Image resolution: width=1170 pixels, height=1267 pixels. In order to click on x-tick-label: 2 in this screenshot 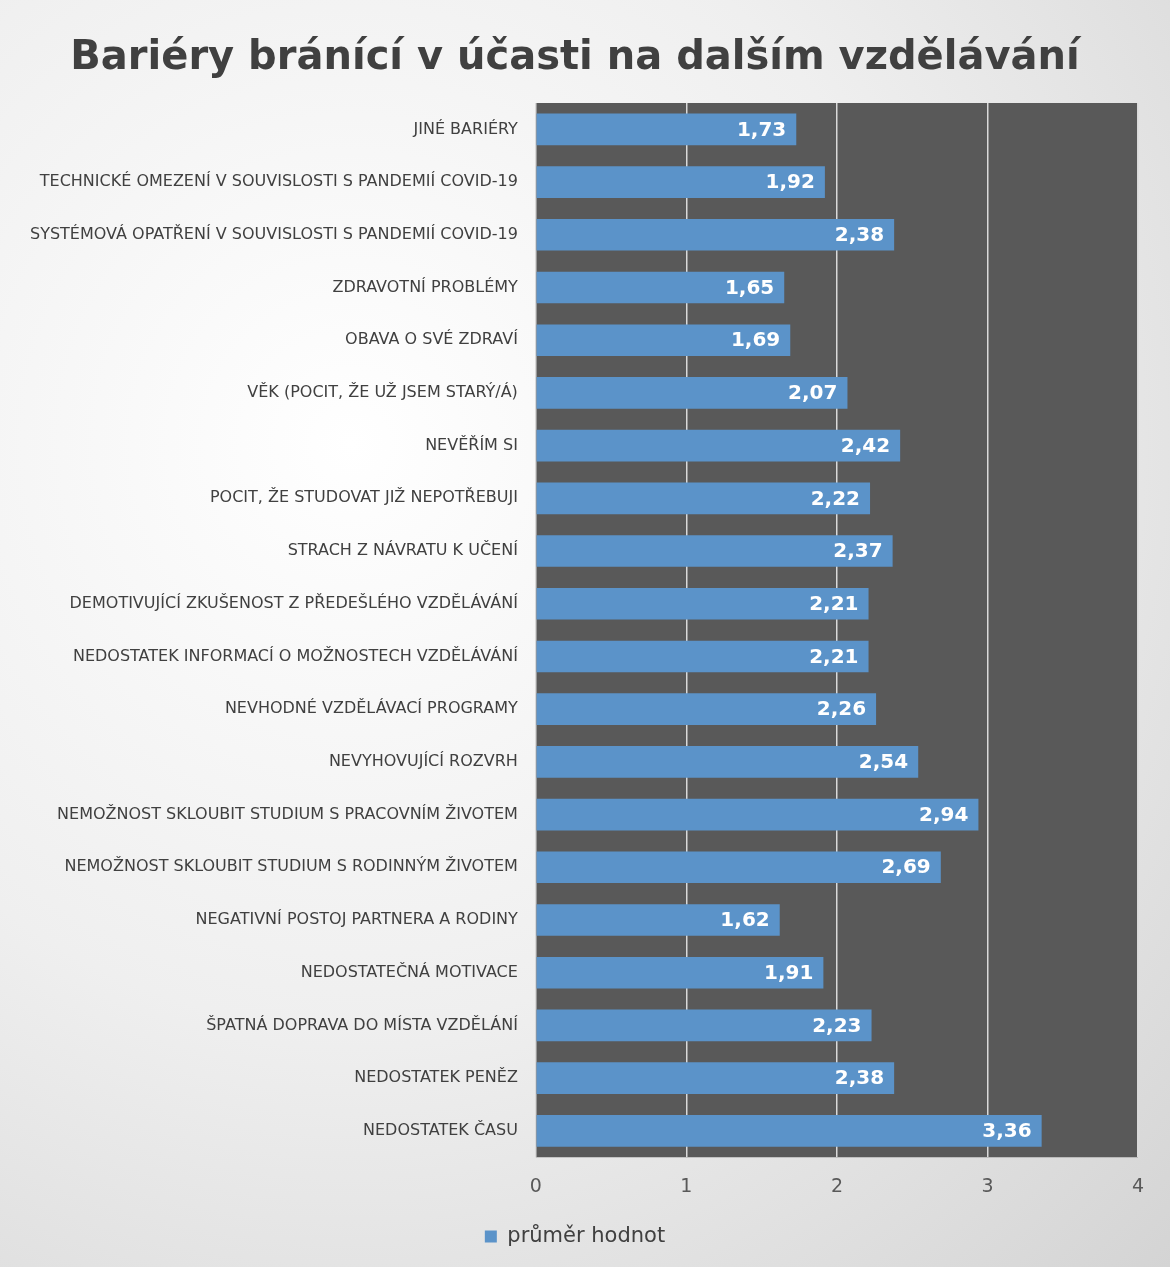, I will do `click(836, 1184)`.